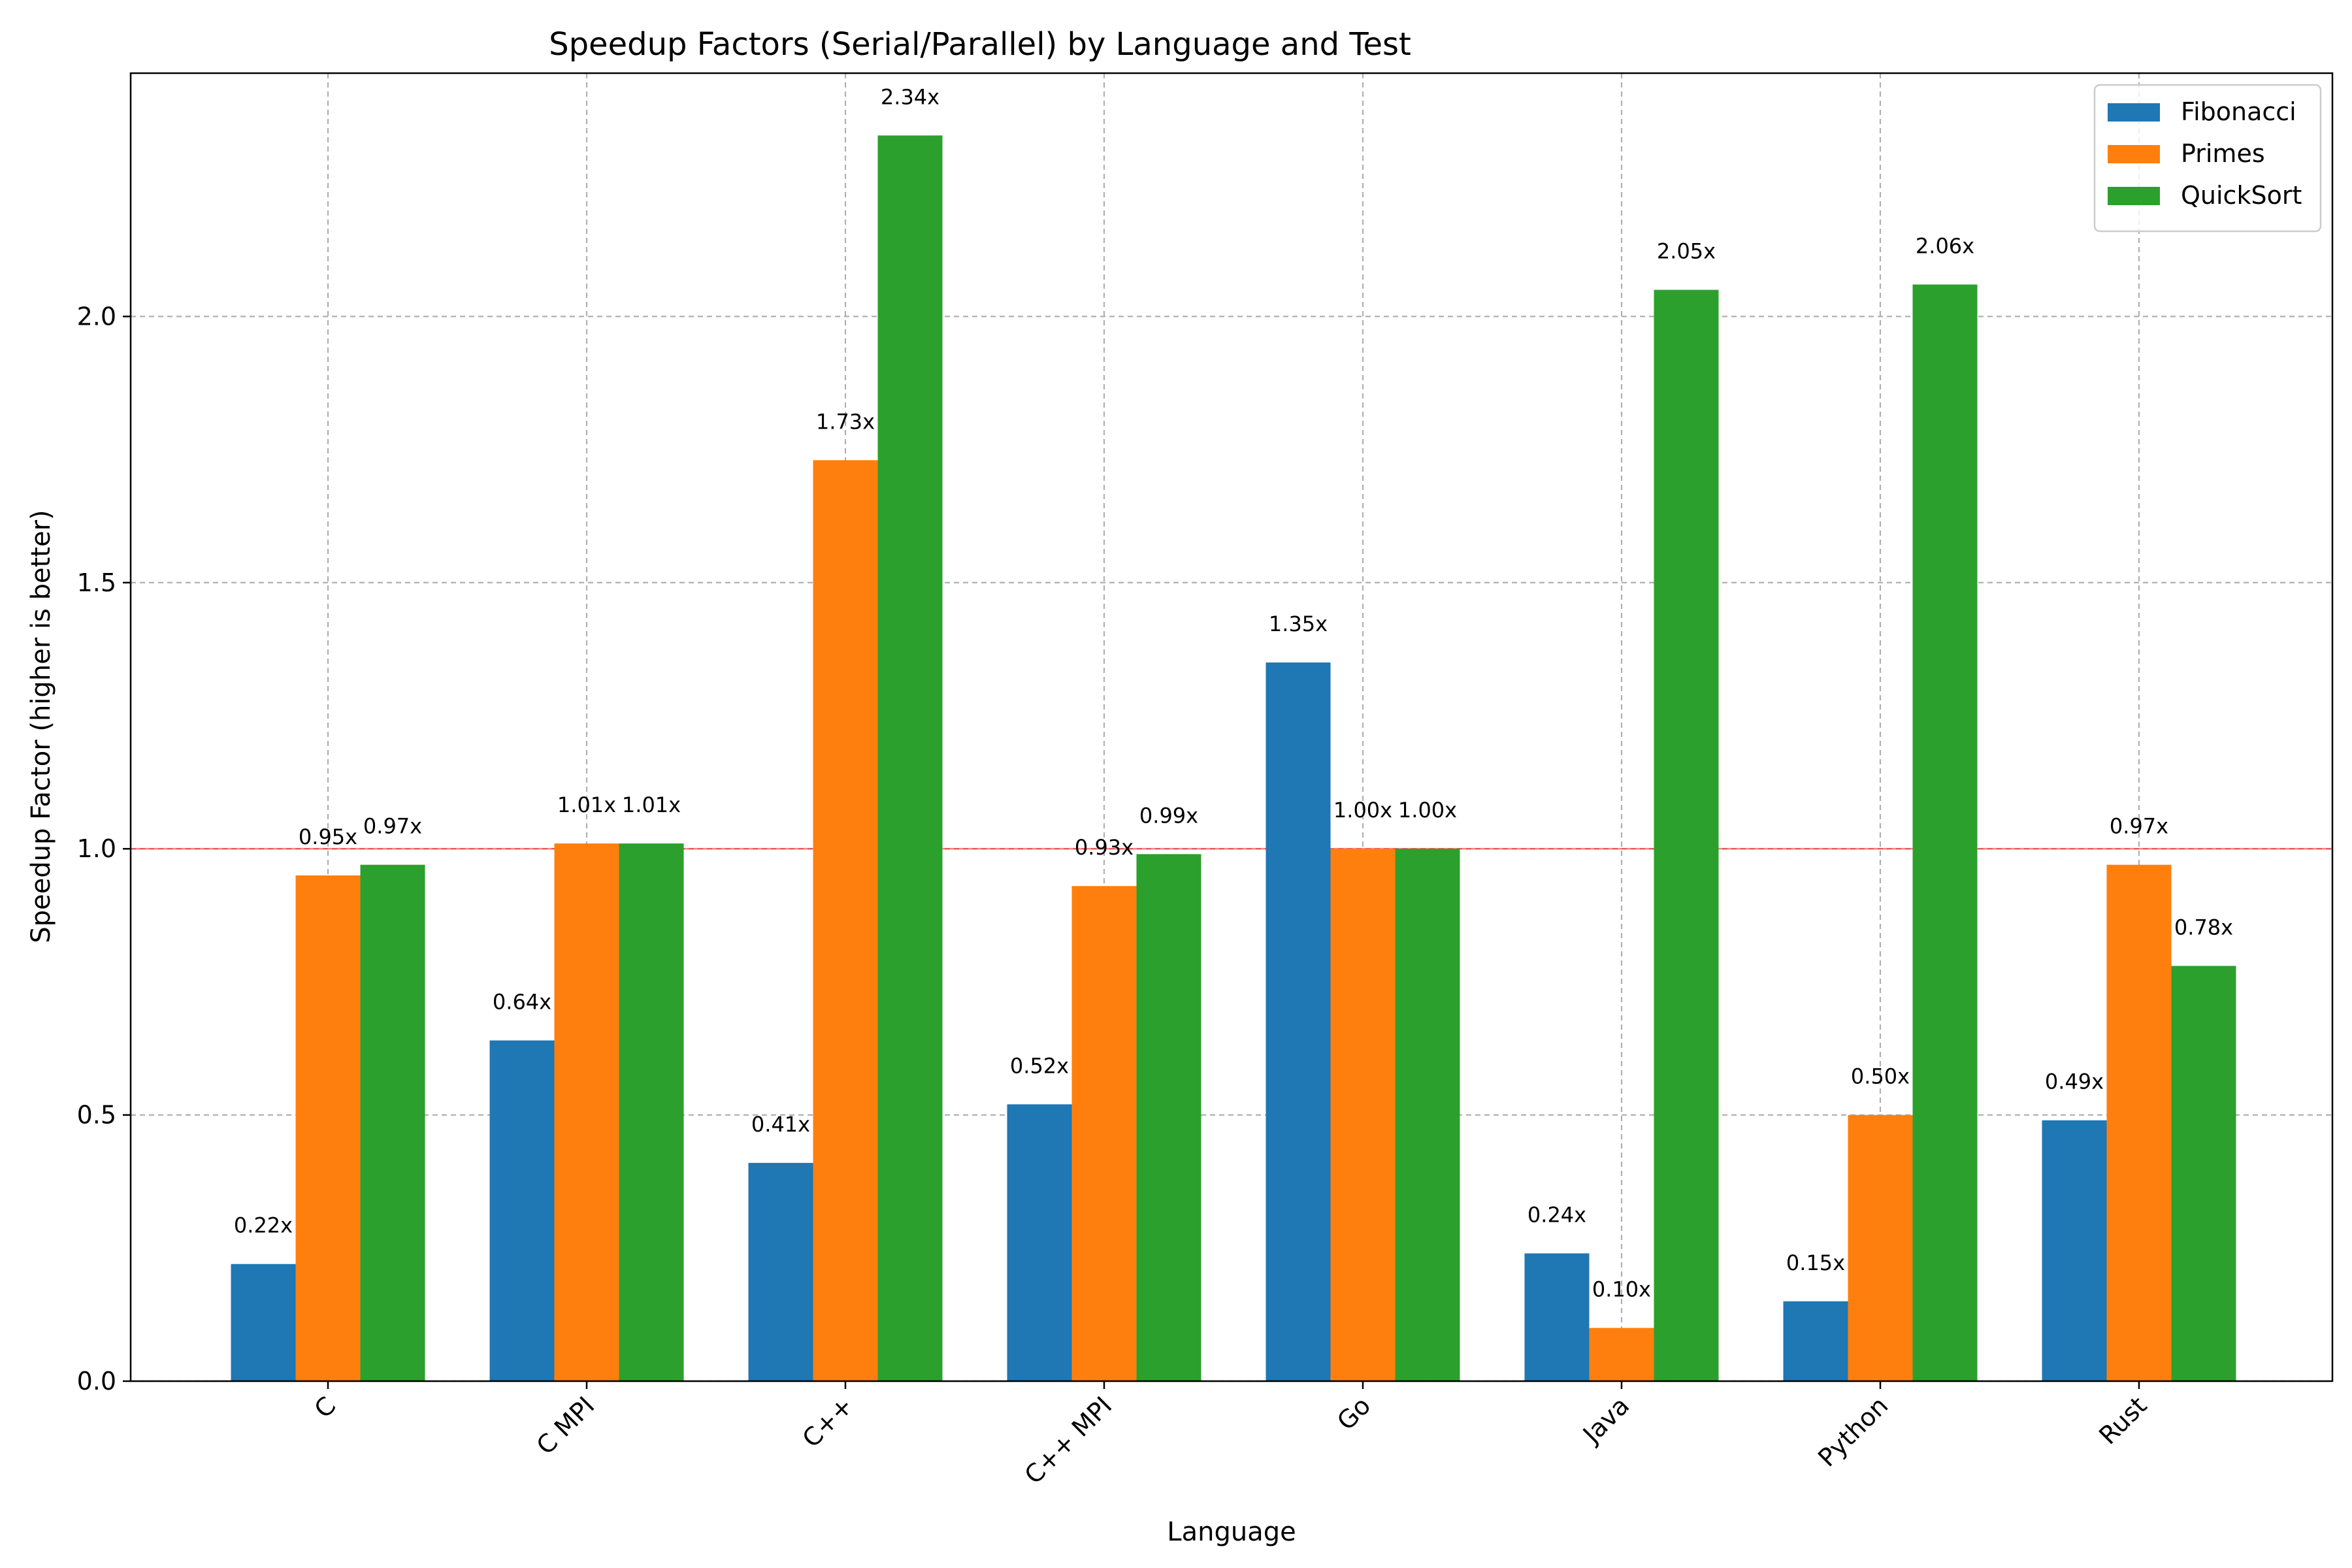 The height and width of the screenshot is (1568, 2352). I want to click on y-tick-label: 0.5, so click(96, 1115).